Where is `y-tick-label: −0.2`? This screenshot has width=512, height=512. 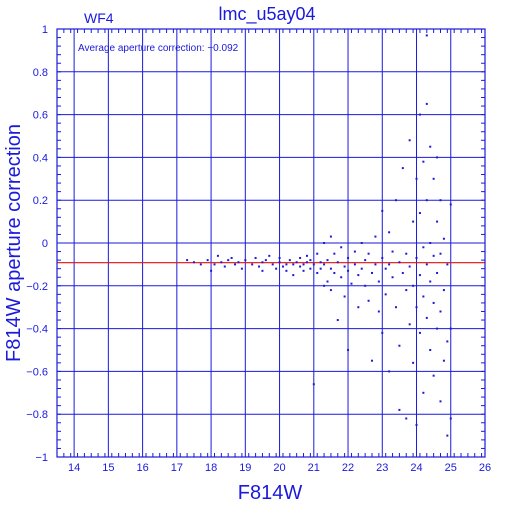
y-tick-label: −0.2 is located at coordinates (37, 287).